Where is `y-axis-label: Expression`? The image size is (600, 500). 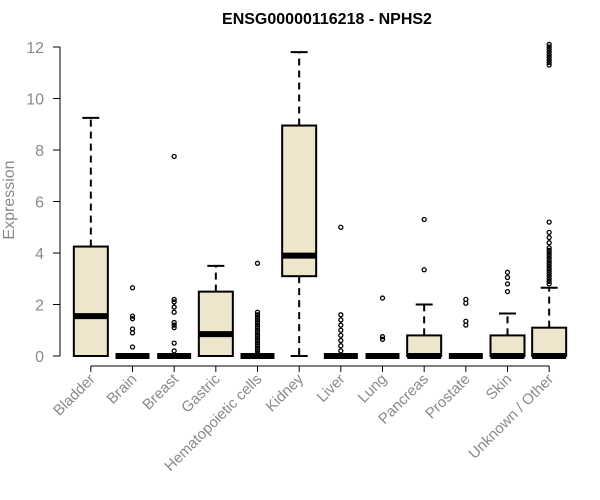 y-axis-label: Expression is located at coordinates (9, 199).